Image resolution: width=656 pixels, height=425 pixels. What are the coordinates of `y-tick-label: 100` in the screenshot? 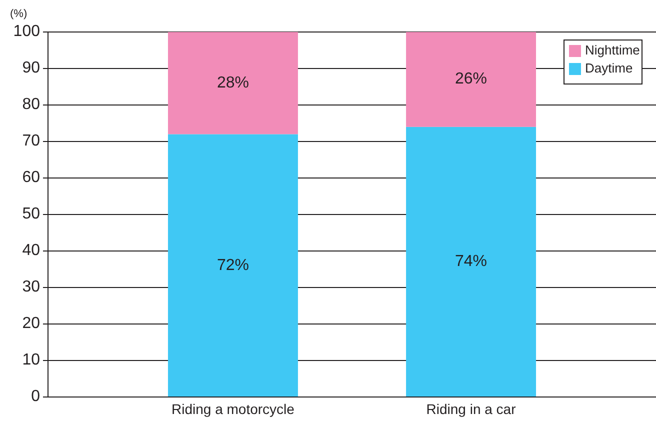 It's located at (26, 31).